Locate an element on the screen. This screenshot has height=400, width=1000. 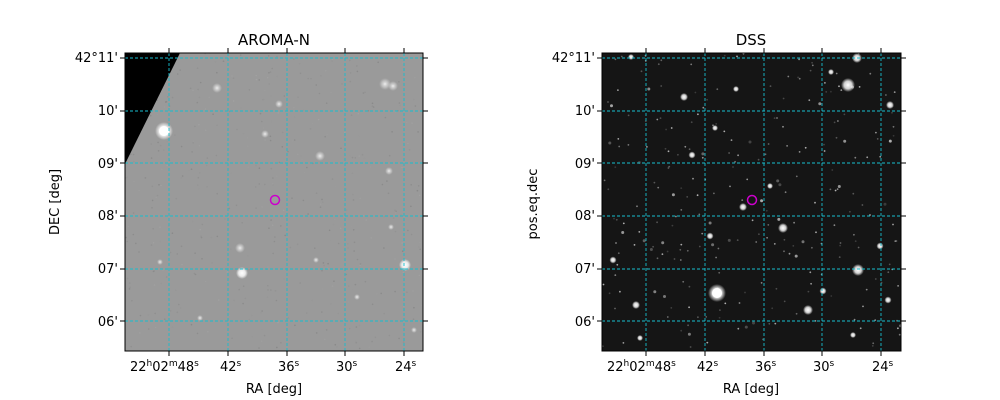
ra-tick-label: 24s is located at coordinates (406, 367).